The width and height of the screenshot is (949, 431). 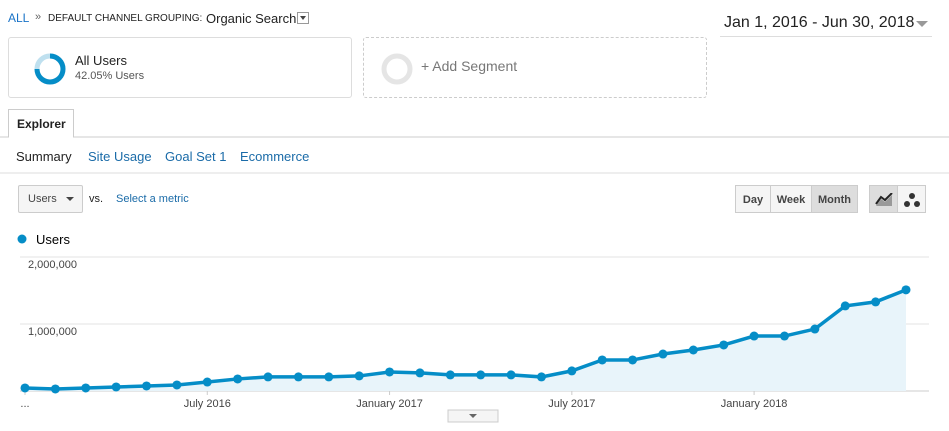 I want to click on subtab: Ecommerce, so click(x=275, y=156).